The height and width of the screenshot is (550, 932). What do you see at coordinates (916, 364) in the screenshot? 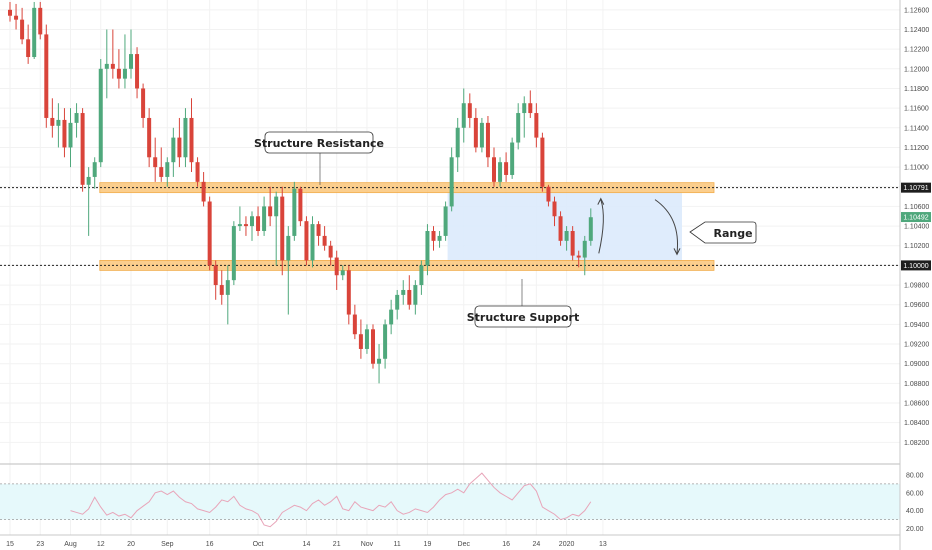
I see `price-tick-label: 1.09000` at bounding box center [916, 364].